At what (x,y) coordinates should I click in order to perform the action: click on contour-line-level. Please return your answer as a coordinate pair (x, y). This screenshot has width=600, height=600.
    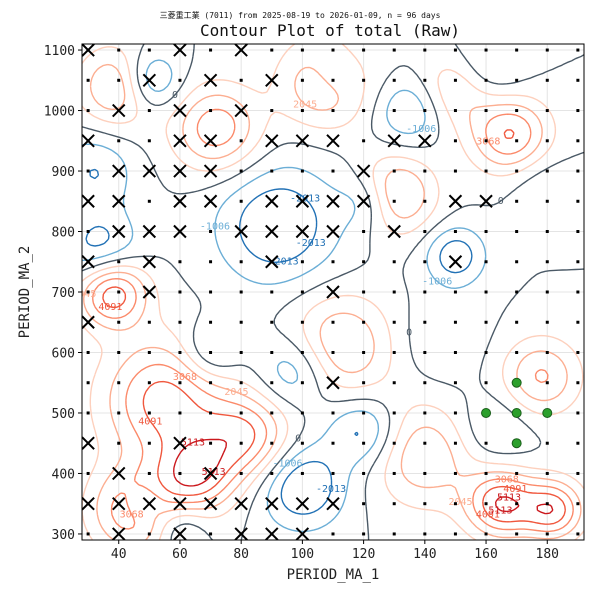
    Looking at the image, I should click on (363, 476).